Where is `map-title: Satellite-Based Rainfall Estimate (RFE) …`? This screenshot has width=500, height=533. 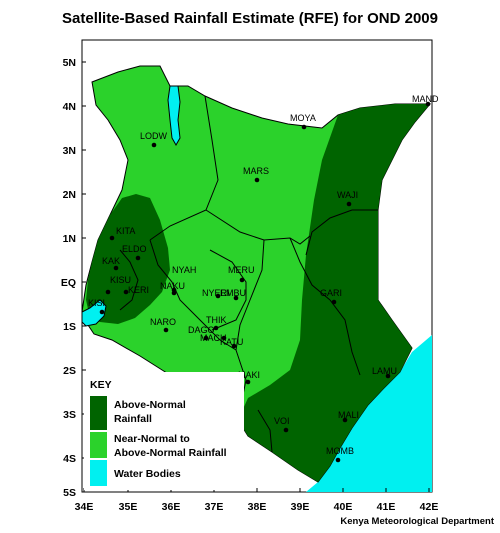
map-title: Satellite-Based Rainfall Estimate (RFE) … is located at coordinates (250, 18).